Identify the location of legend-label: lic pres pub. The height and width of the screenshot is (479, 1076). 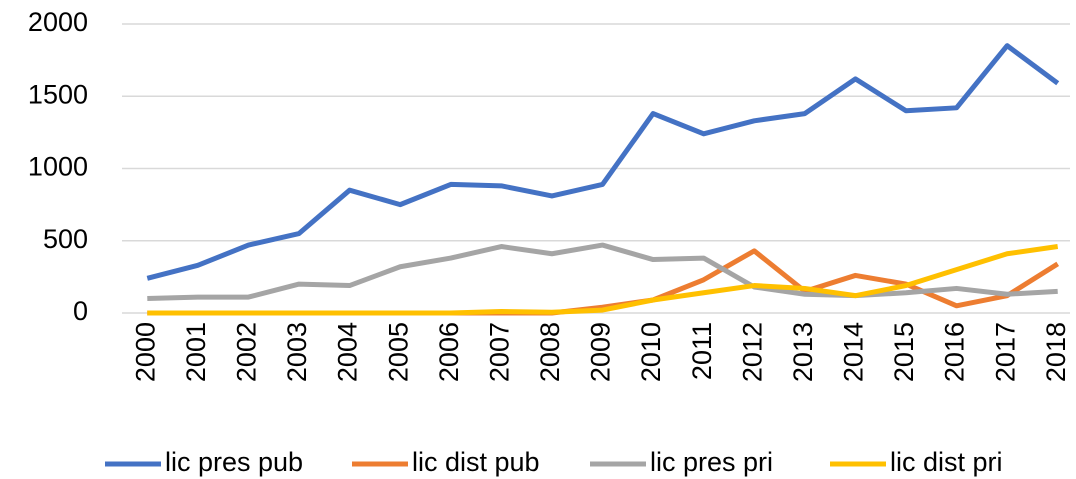
(234, 462).